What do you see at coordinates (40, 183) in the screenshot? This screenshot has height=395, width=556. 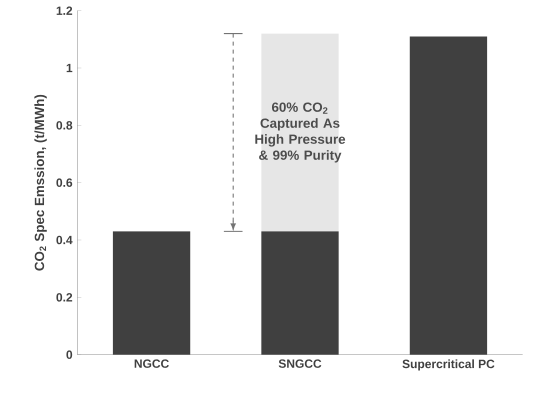 I see `y-axis-title: CO$_{2}$ Spec Emssion, (t/MWh)` at bounding box center [40, 183].